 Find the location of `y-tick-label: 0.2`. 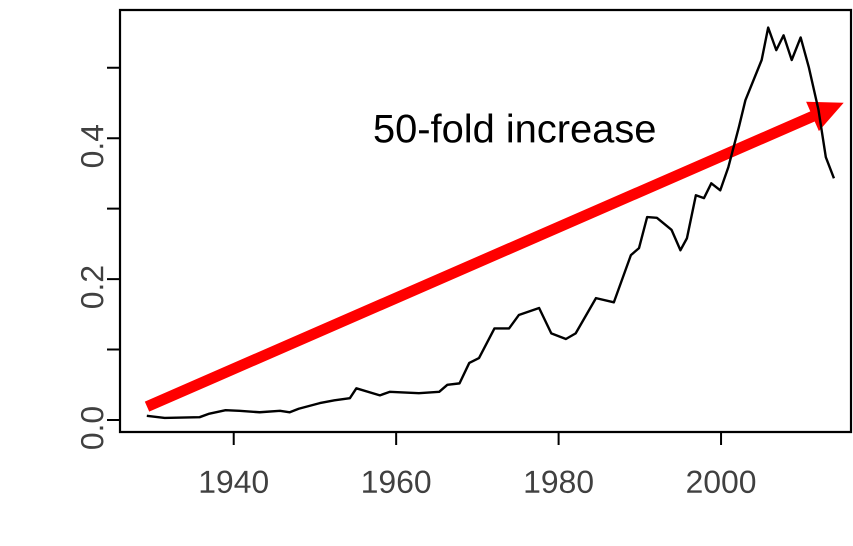

y-tick-label: 0.2 is located at coordinates (92, 287).